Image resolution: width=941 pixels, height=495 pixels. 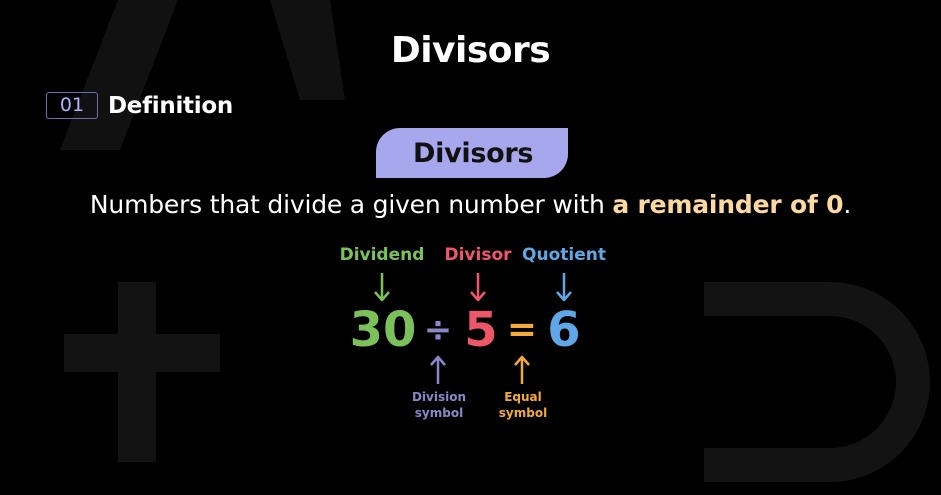 I want to click on definition-end: ., so click(x=847, y=204).